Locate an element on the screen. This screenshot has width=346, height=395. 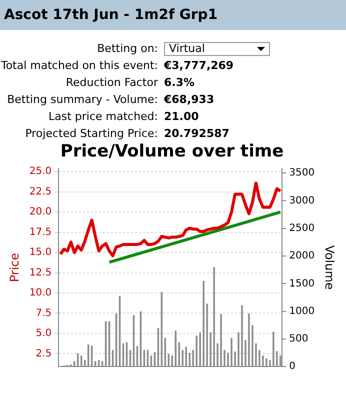
y-tick-label: 20.0 is located at coordinates (40, 212).